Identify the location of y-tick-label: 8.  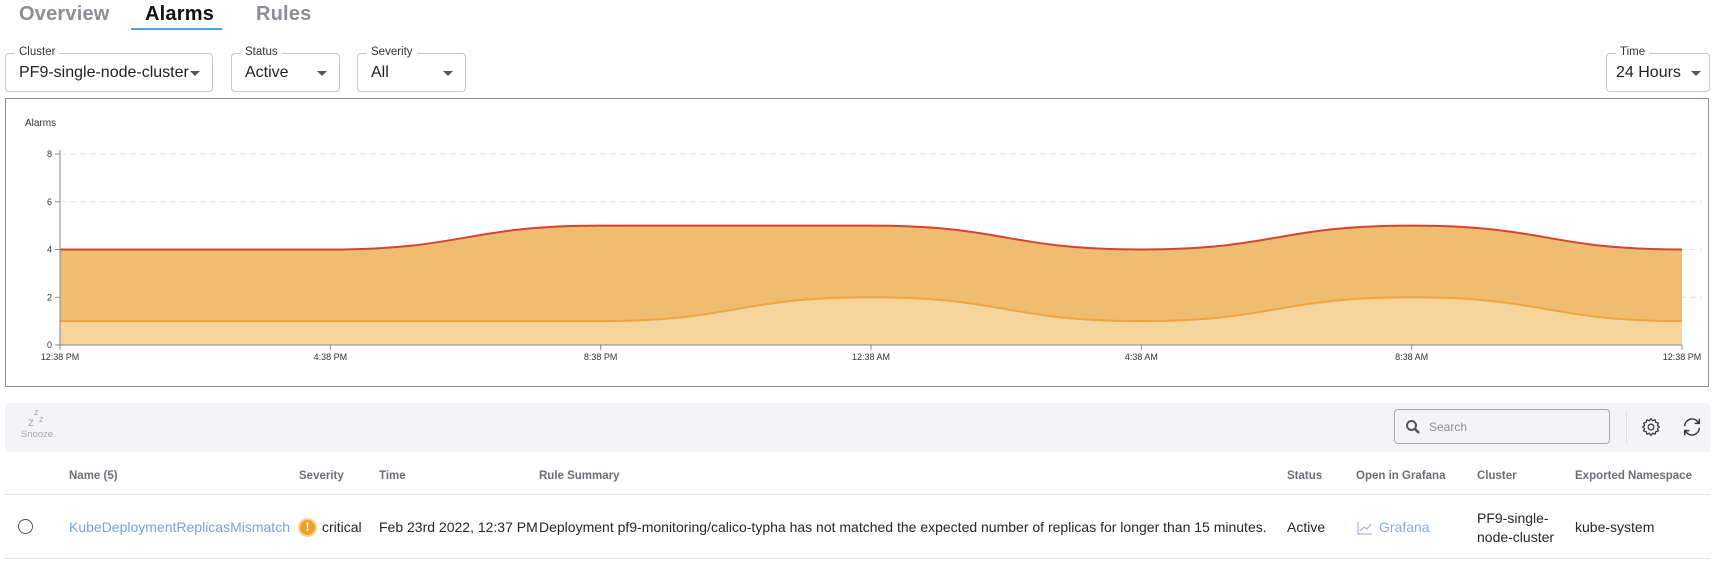
(49, 154).